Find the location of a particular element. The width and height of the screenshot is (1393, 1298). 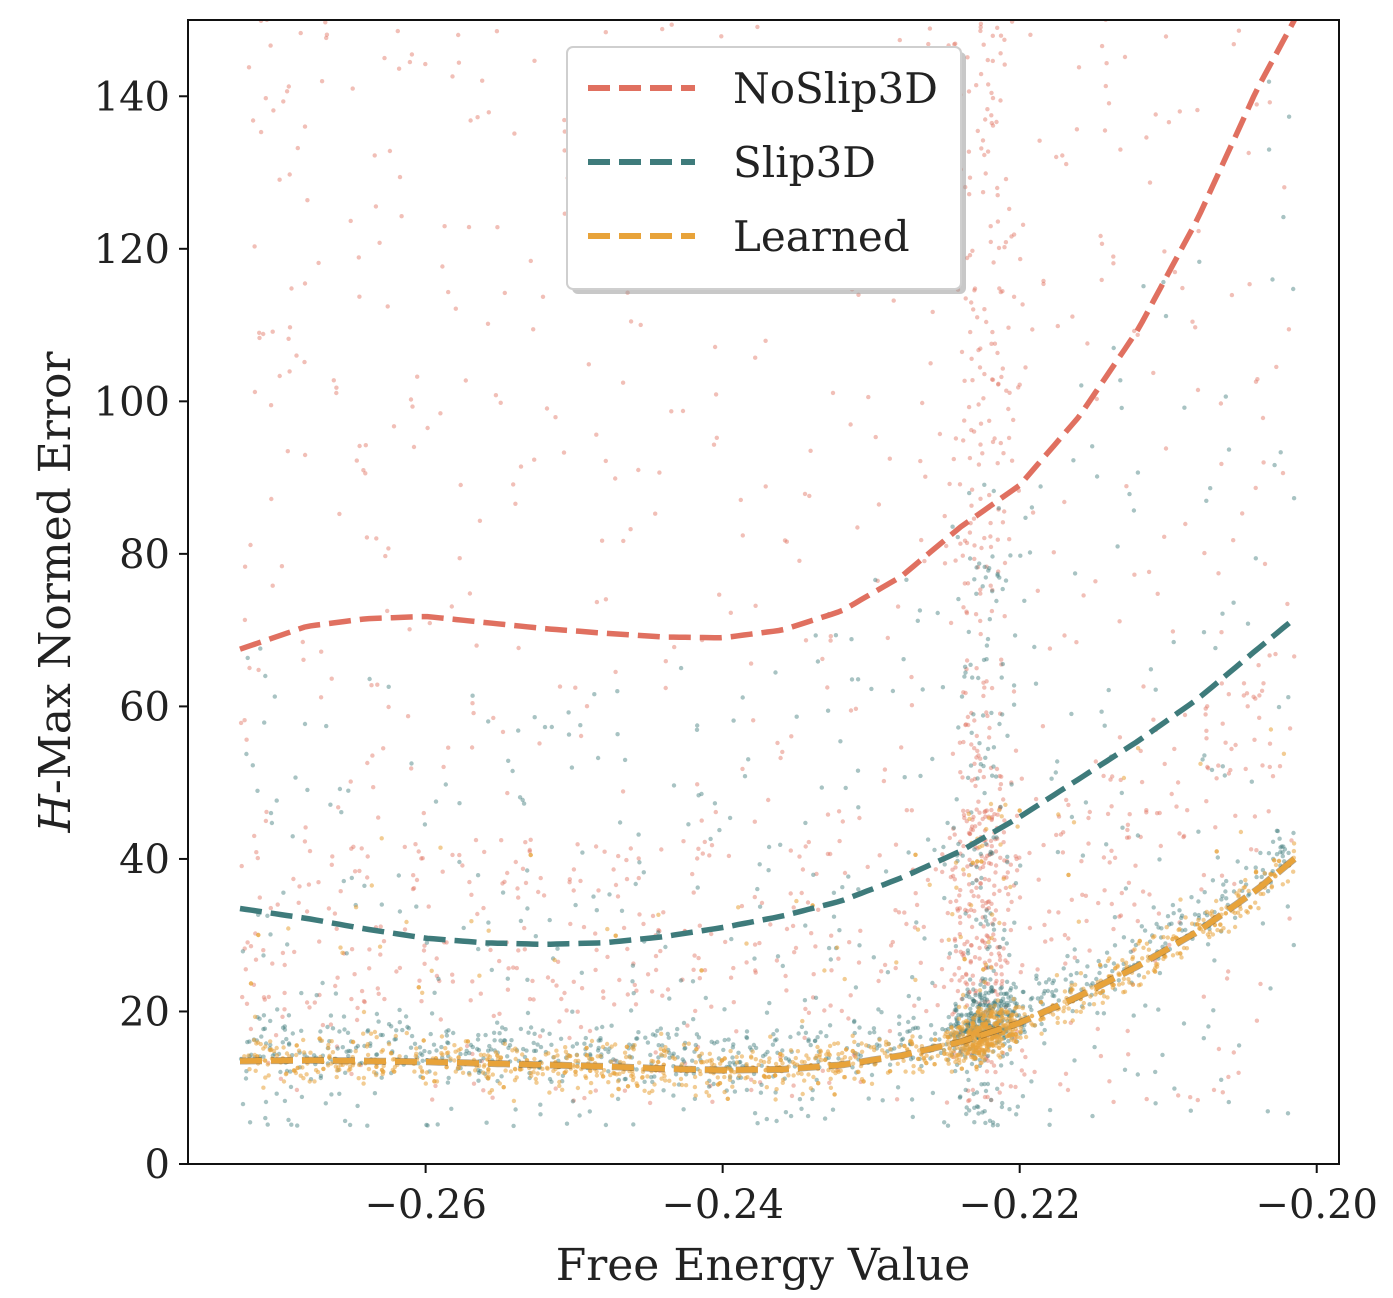

y-tick-label: 20 is located at coordinates (144, 1012).